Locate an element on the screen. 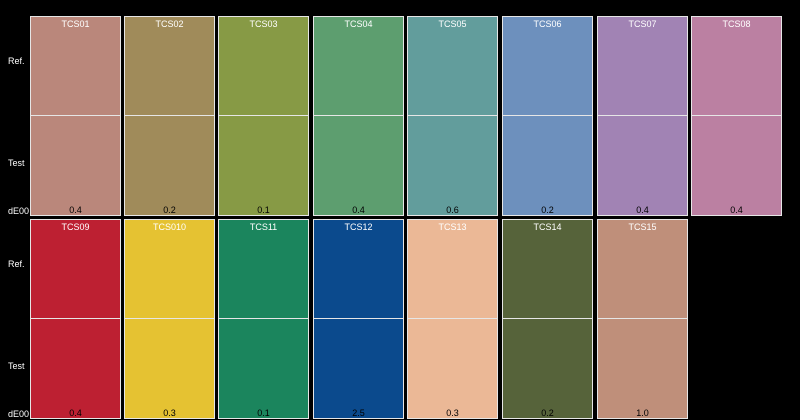  swatch-name: TCS01 is located at coordinates (75, 24).